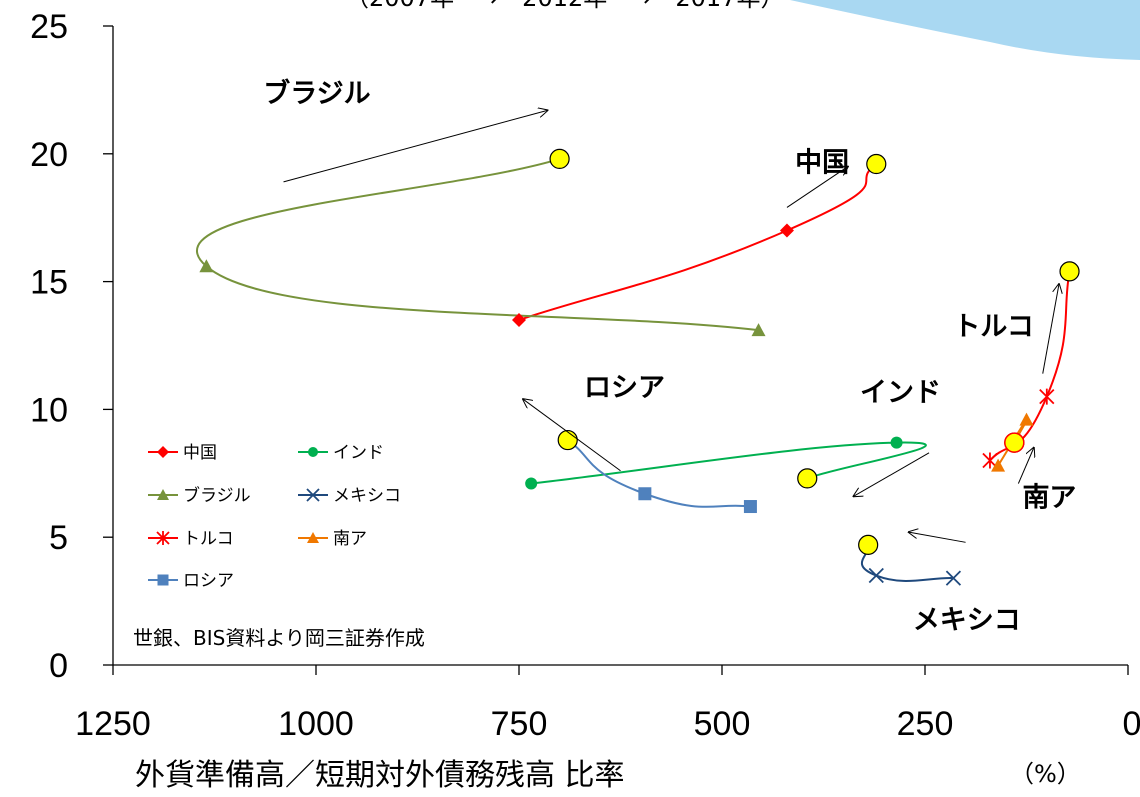 The image size is (1140, 797). Describe the element at coordinates (722, 724) in the screenshot. I see `x-tick-label: 500` at that location.